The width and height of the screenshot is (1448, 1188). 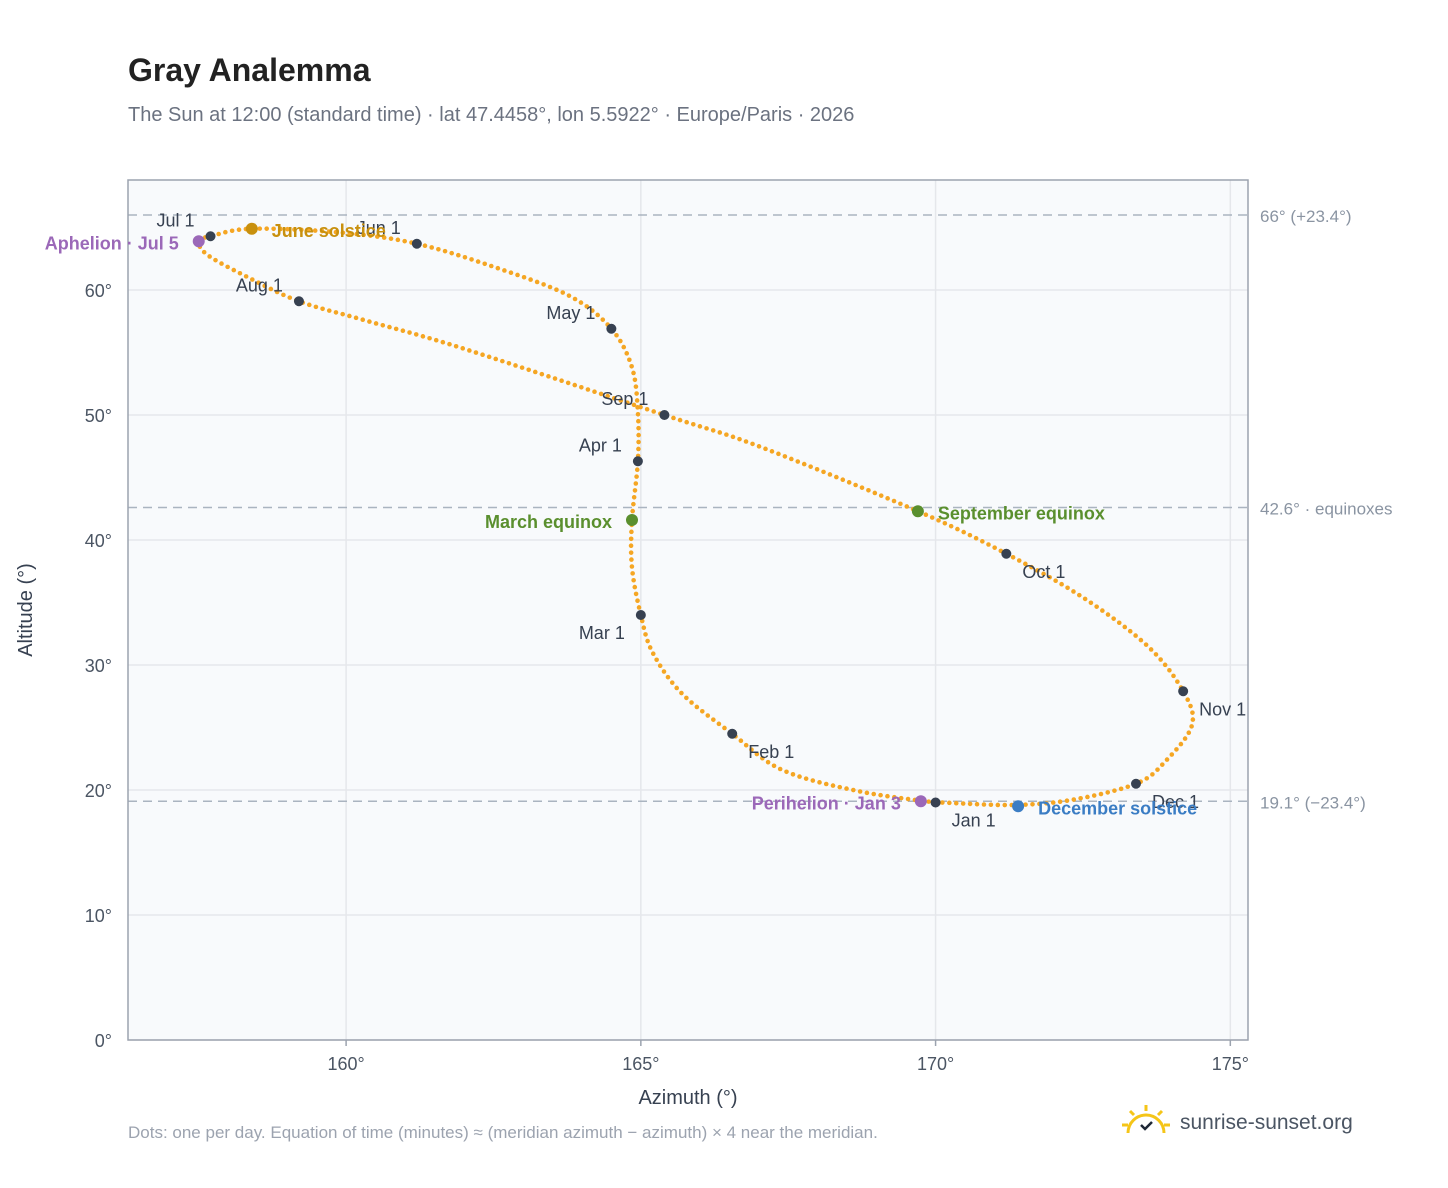 I want to click on y-tick-label: 60°, so click(x=98, y=291).